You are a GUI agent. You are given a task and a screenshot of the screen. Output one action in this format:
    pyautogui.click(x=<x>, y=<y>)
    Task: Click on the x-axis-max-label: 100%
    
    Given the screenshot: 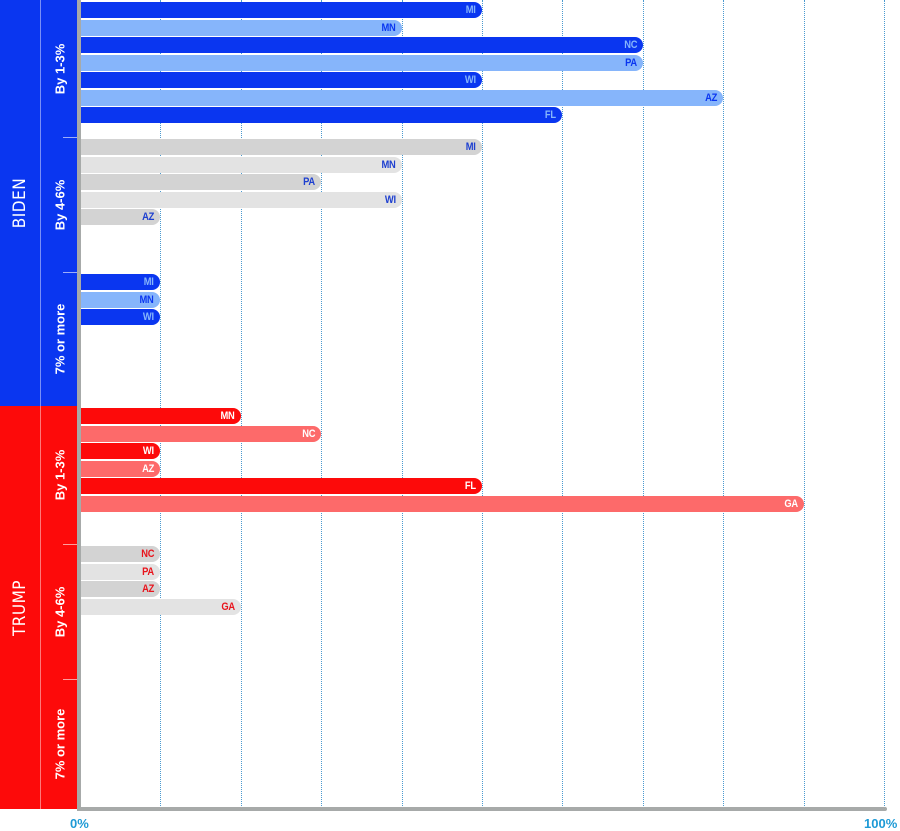 What is the action you would take?
    pyautogui.click(x=881, y=823)
    